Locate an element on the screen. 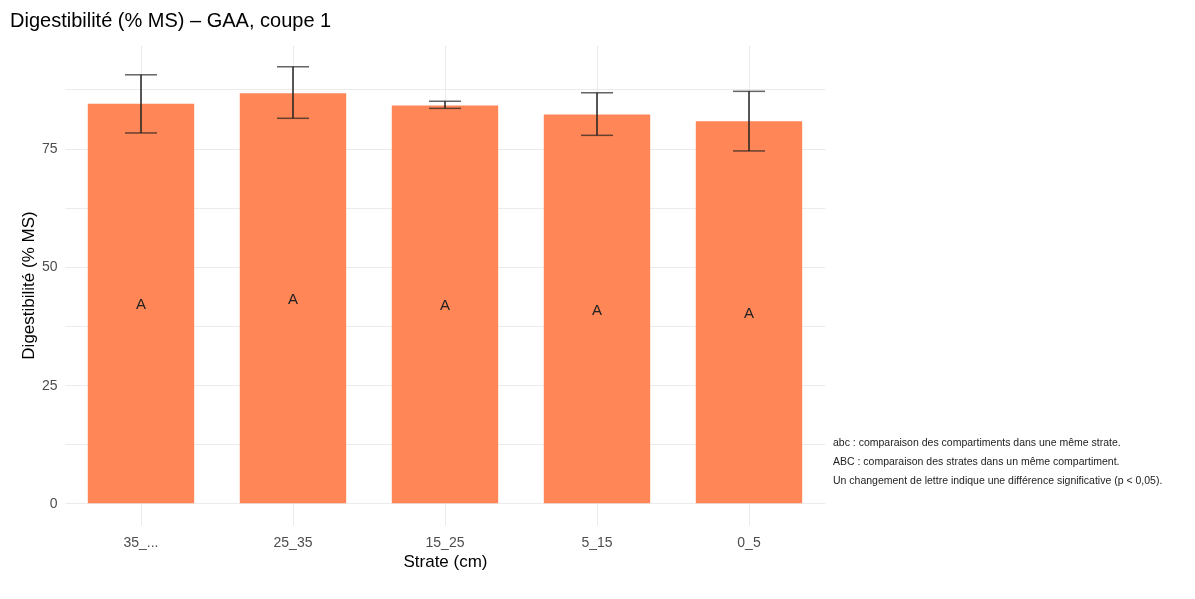 This screenshot has height=599, width=1195. x-axis-title: Strate (cm) is located at coordinates (445, 561).